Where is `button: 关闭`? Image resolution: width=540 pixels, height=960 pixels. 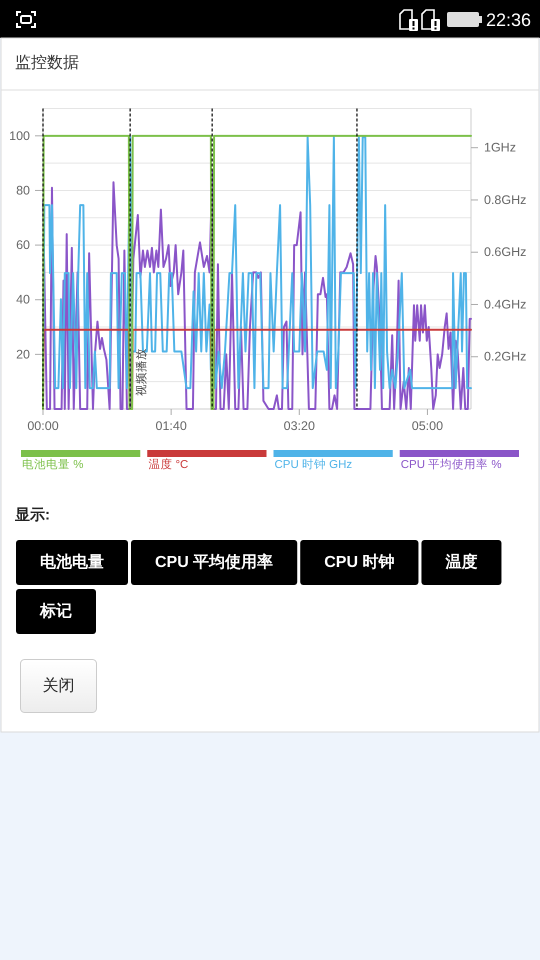
button: 关闭 is located at coordinates (58, 686).